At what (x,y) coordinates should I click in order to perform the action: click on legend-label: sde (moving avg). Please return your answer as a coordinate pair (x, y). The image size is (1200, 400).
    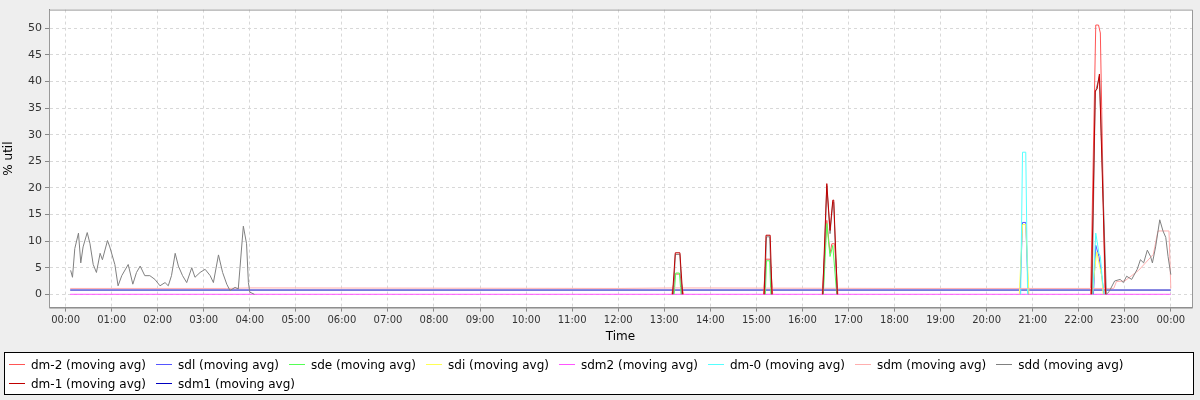
    Looking at the image, I should click on (364, 364).